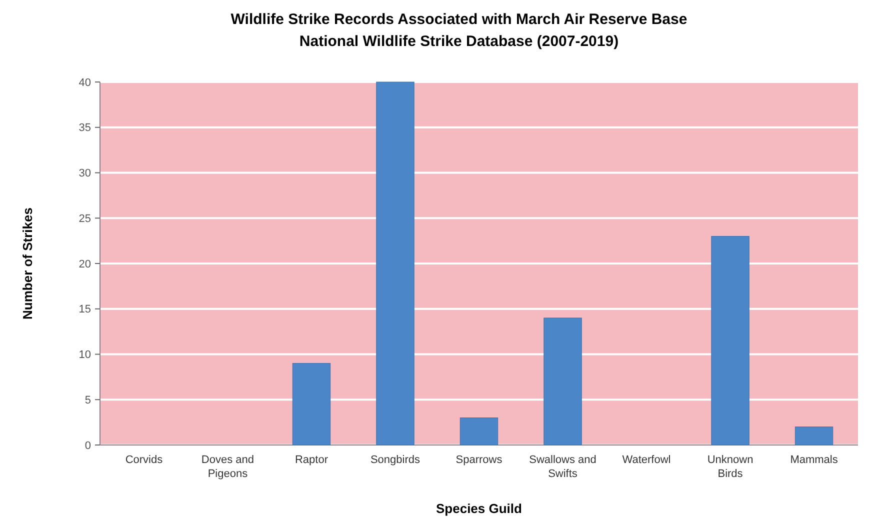 The width and height of the screenshot is (878, 525). What do you see at coordinates (27, 264) in the screenshot?
I see `y-axis-title: Number of Strikes` at bounding box center [27, 264].